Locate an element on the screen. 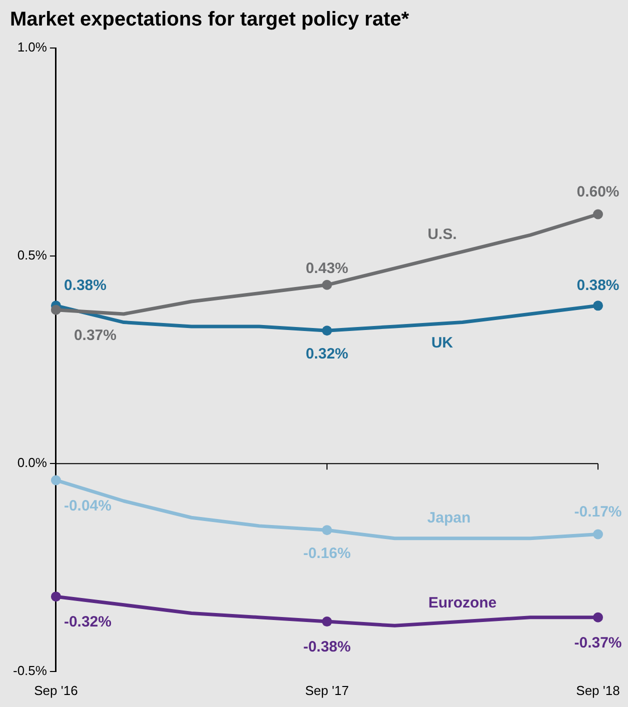 The height and width of the screenshot is (707, 628). x-tick-label: Sep '17 is located at coordinates (327, 690).